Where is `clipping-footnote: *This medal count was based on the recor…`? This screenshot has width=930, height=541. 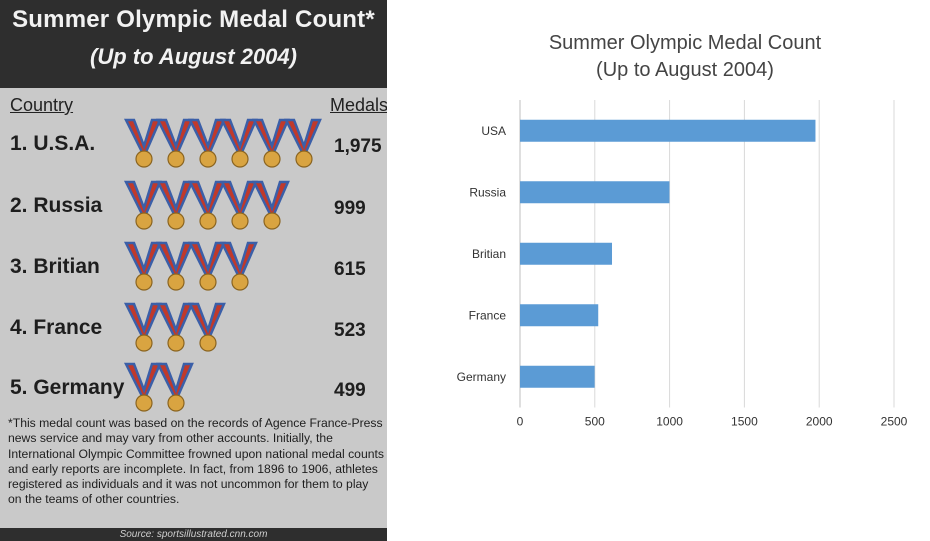 clipping-footnote: *This medal count was based on the recor… is located at coordinates (196, 461).